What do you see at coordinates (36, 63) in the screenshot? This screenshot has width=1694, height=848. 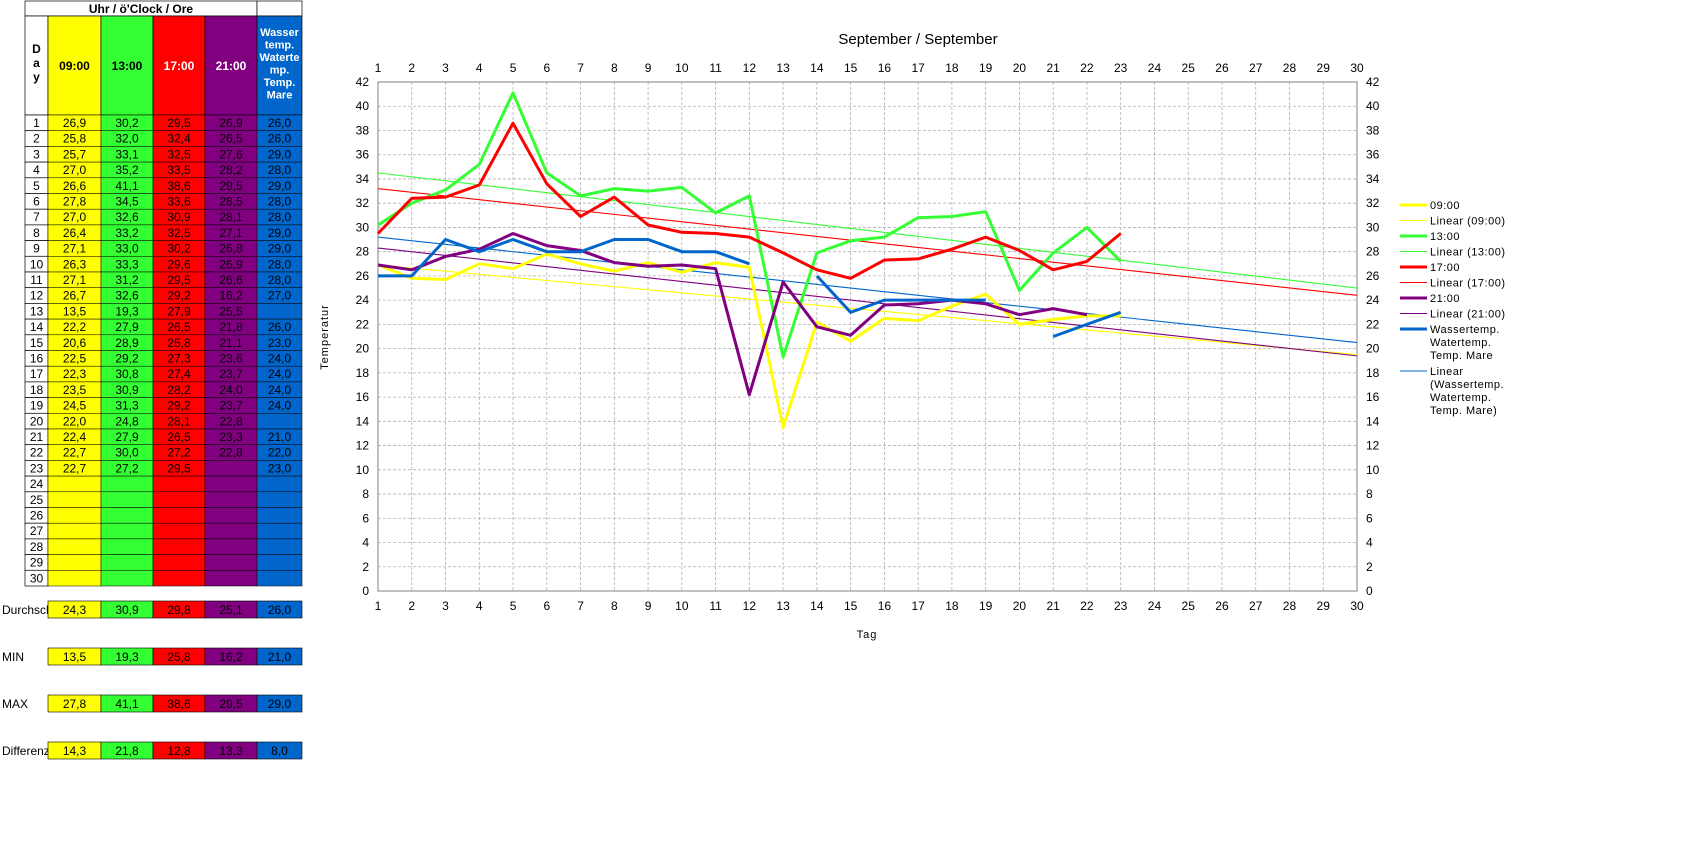 I see `day-header-letter: a` at bounding box center [36, 63].